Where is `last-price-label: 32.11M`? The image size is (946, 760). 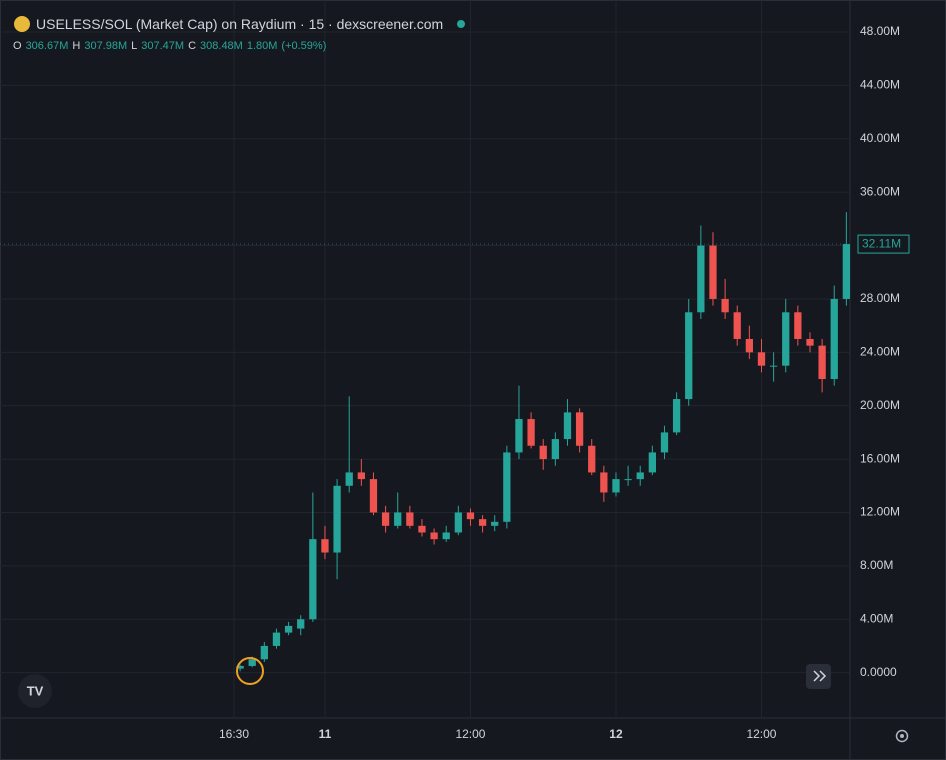 last-price-label: 32.11M is located at coordinates (881, 243).